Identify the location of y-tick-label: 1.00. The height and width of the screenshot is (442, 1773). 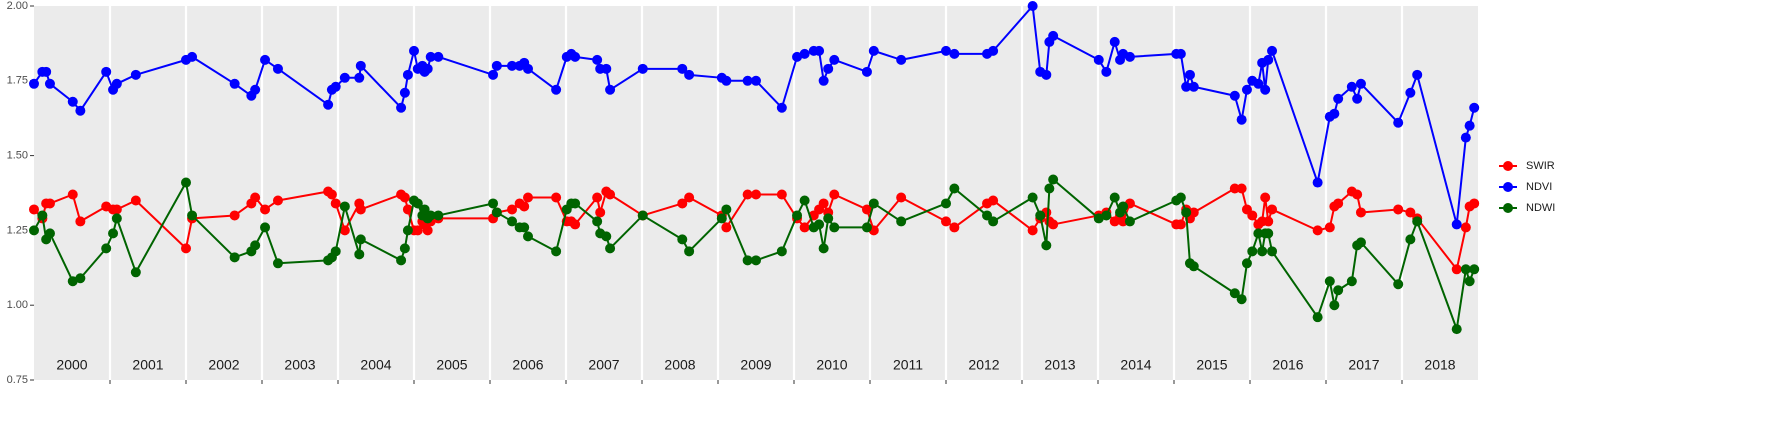
(17, 305).